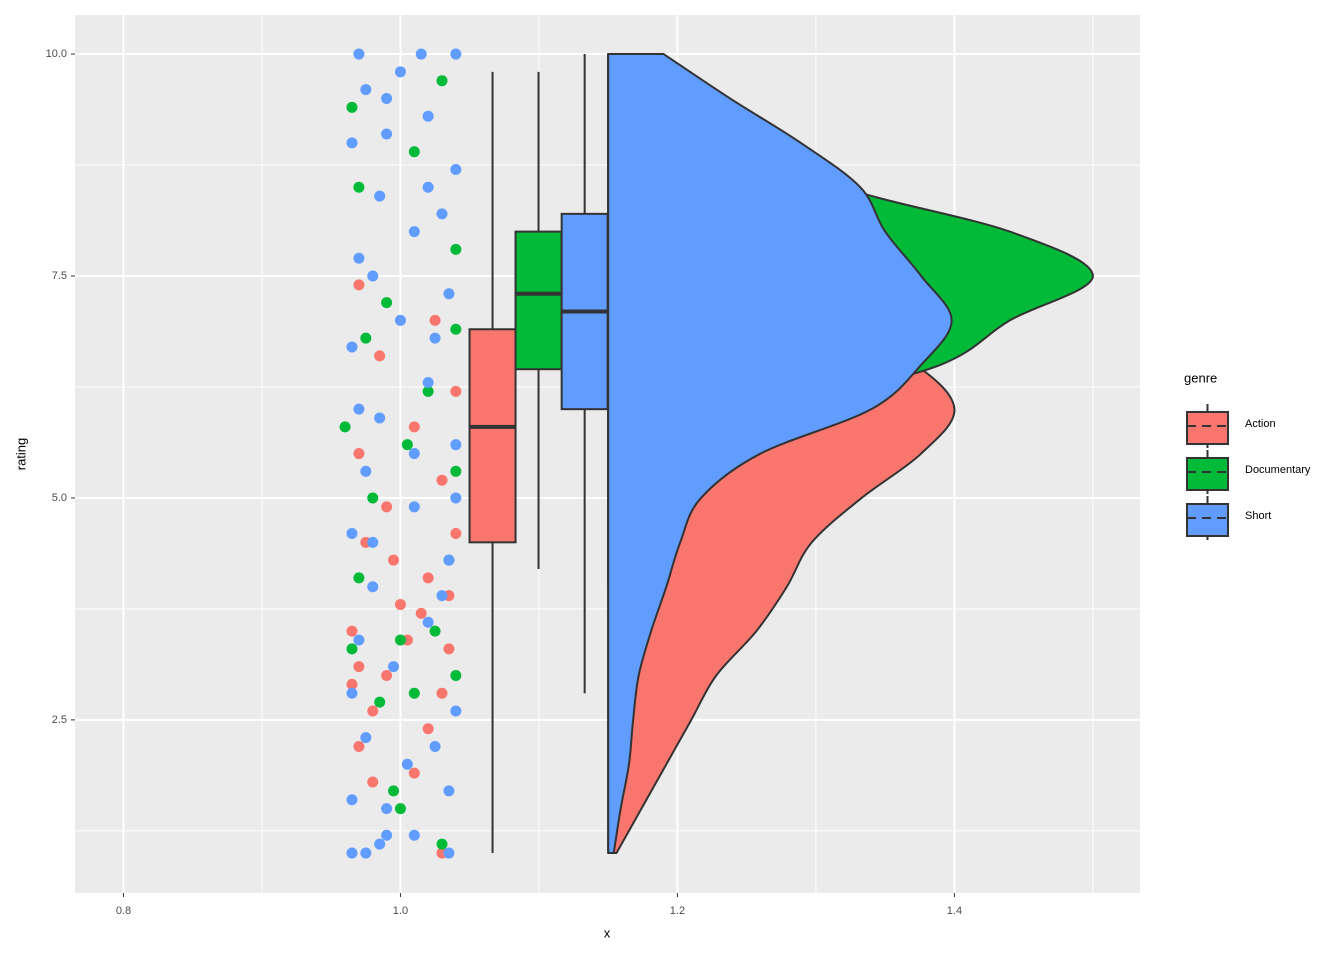 This screenshot has width=1344, height=960. Describe the element at coordinates (954, 911) in the screenshot. I see `x-tick-label: 1.4` at that location.